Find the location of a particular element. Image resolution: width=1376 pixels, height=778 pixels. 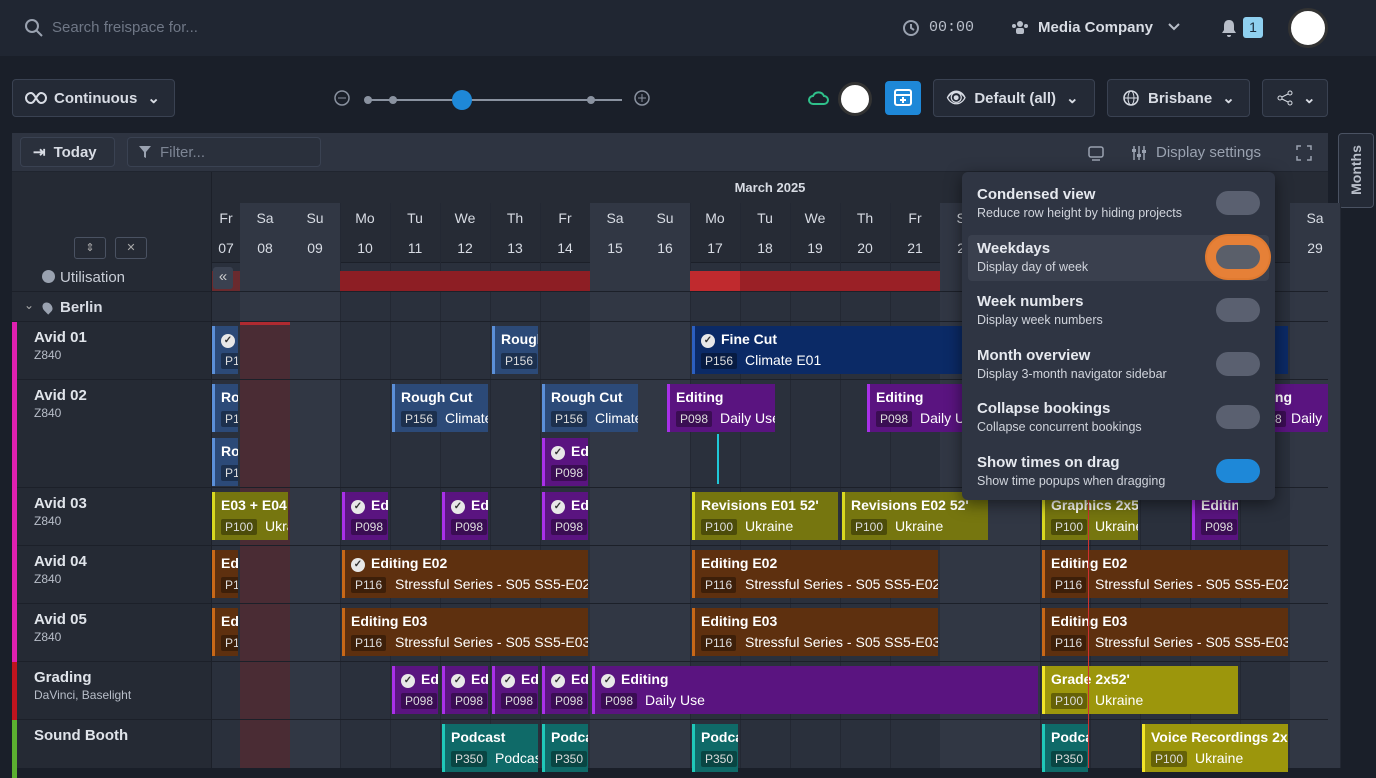

resource-name: Avid 05 is located at coordinates (60, 619).